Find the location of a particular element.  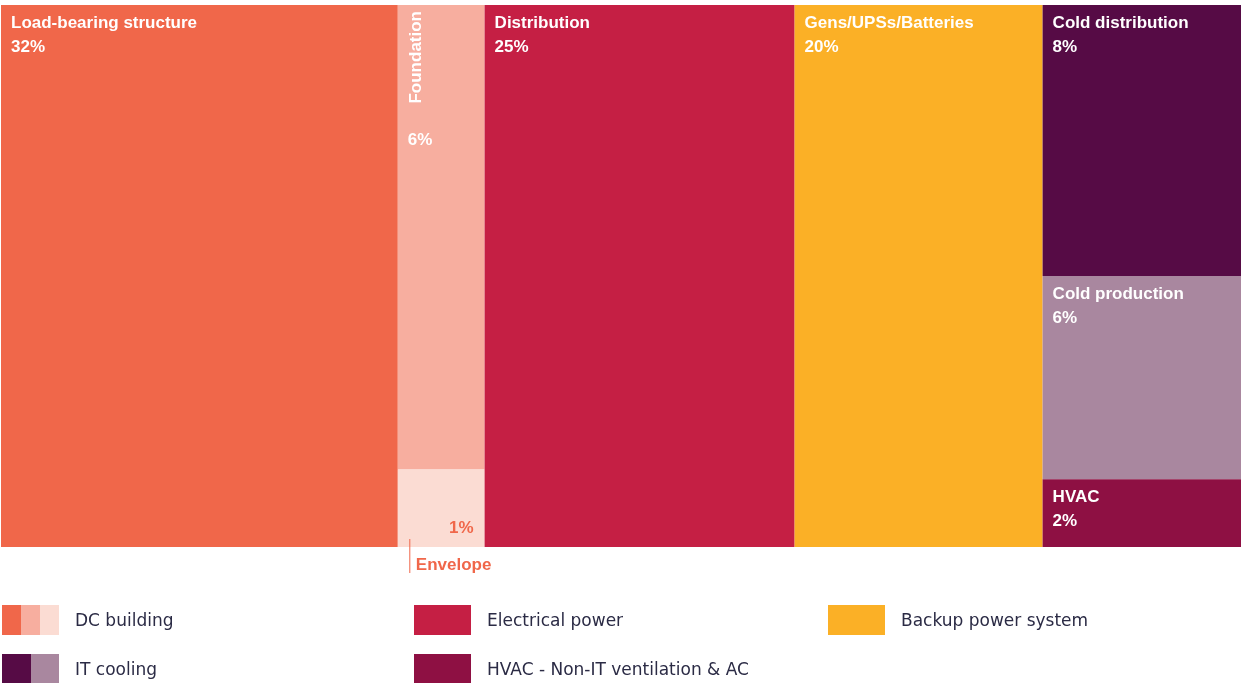

category-label: HVAC is located at coordinates (1076, 497).